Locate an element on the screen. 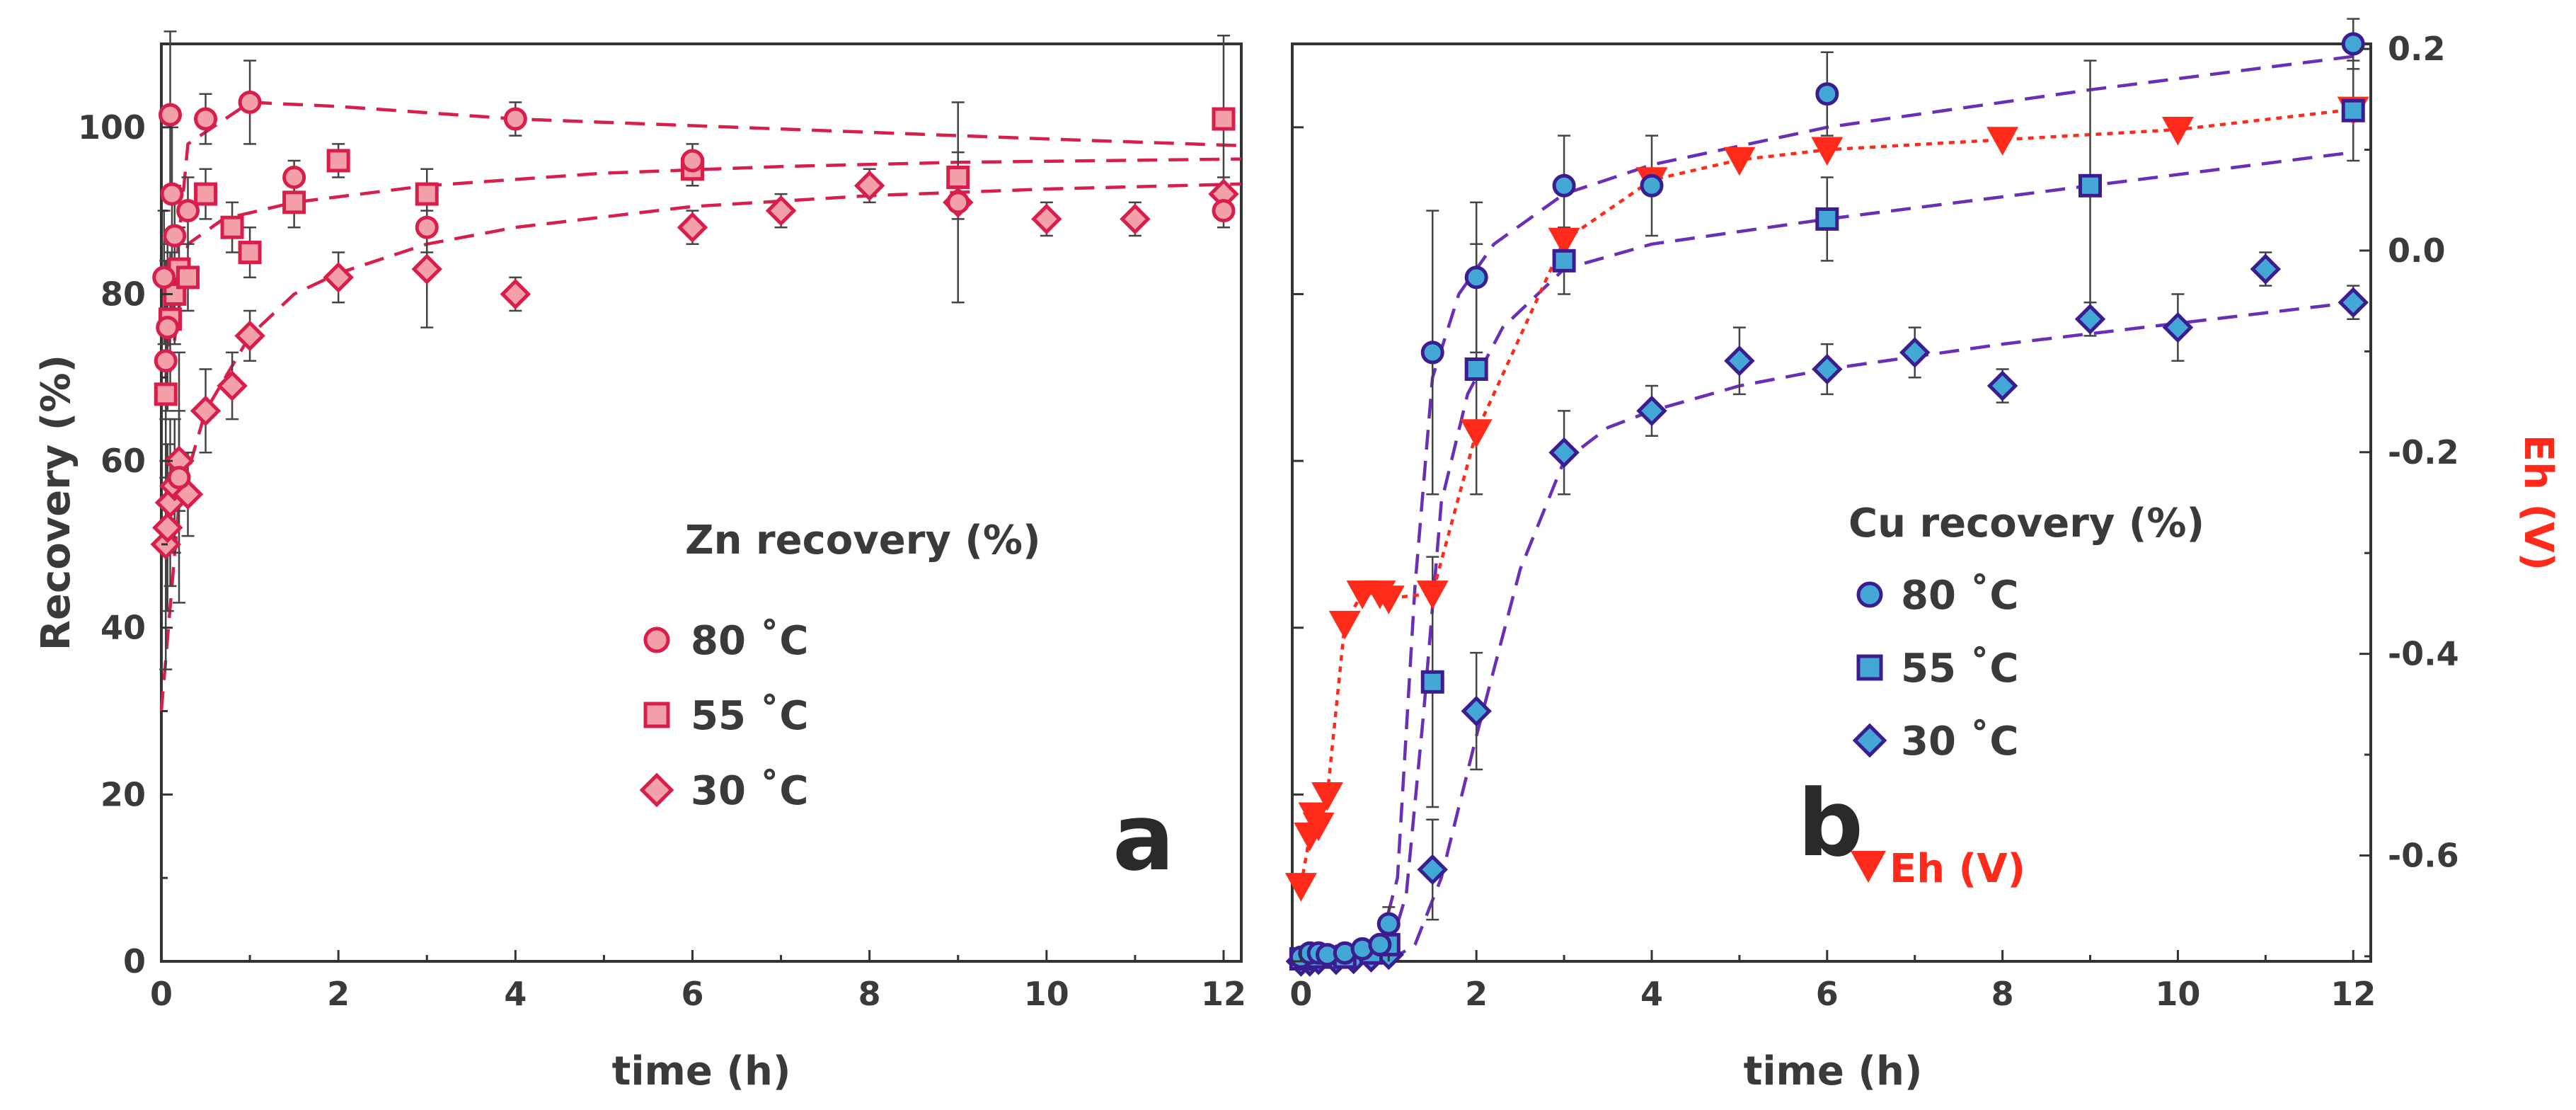 Image resolution: width=2576 pixels, height=1110 pixels. panel-b-eh-axis-ticks: 0.2 0.0 -0.2 -0.4 -0.6 is located at coordinates (2409, 494).